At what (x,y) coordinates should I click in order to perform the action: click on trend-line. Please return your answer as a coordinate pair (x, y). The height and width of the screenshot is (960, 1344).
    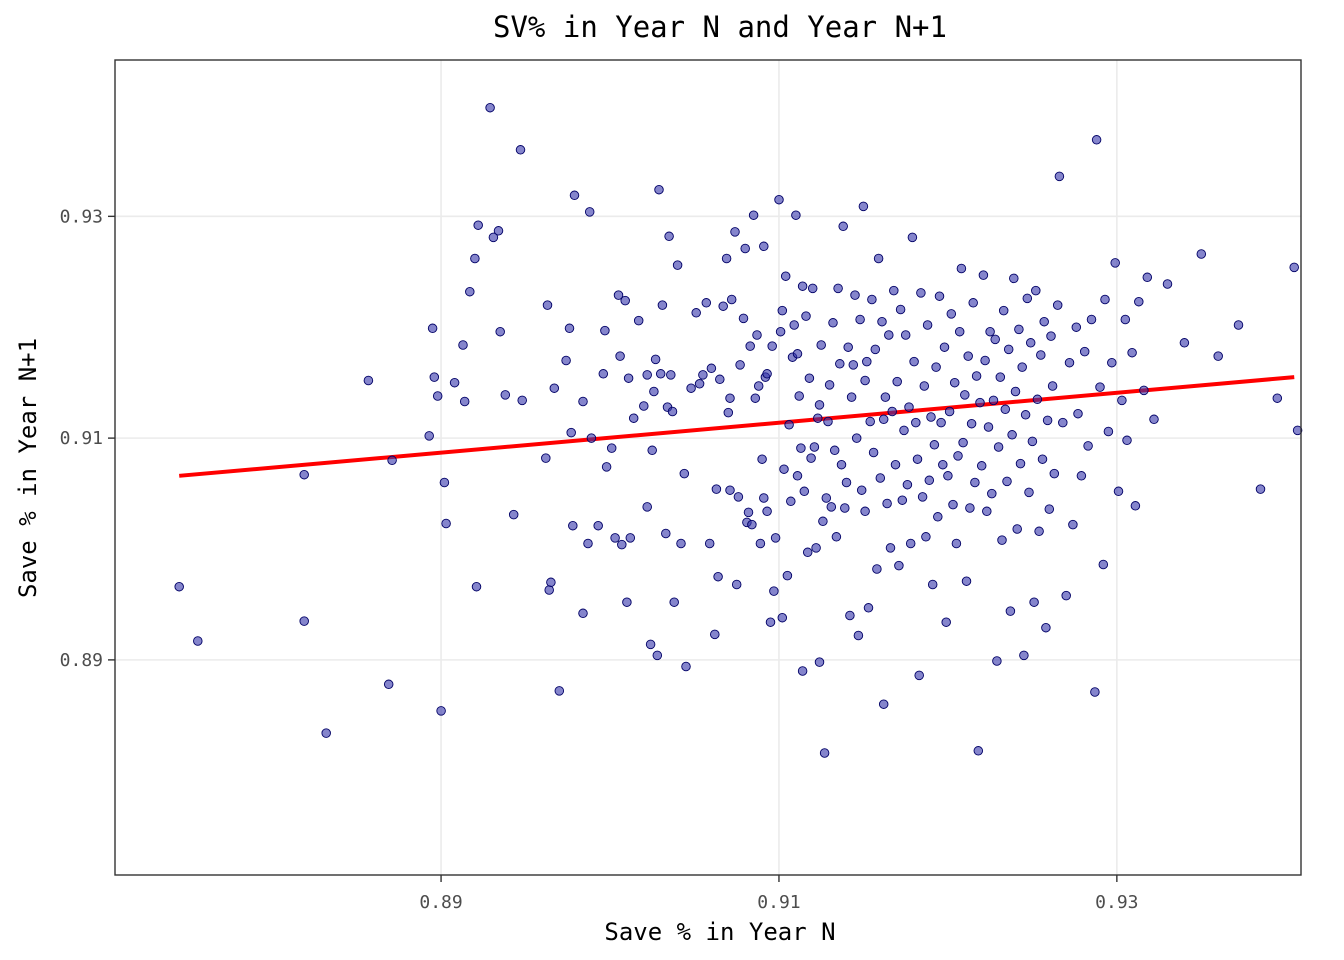
    Looking at the image, I should click on (737, 426).